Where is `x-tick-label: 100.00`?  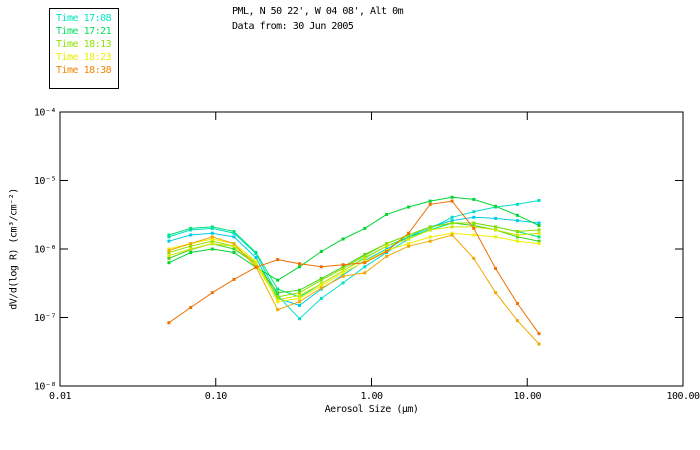 x-tick-label: 100.00 is located at coordinates (683, 396).